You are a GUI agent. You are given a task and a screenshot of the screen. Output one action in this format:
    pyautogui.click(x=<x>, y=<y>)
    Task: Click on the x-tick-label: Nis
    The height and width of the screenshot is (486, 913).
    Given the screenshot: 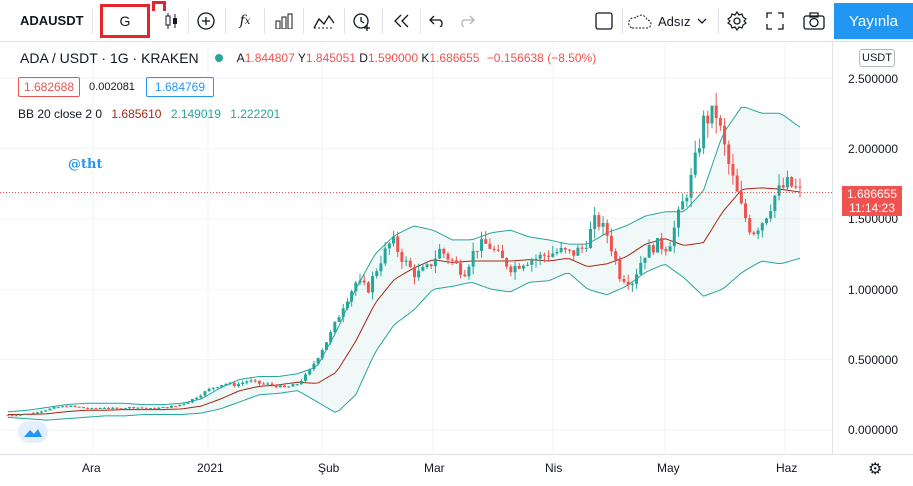 What is the action you would take?
    pyautogui.click(x=554, y=468)
    